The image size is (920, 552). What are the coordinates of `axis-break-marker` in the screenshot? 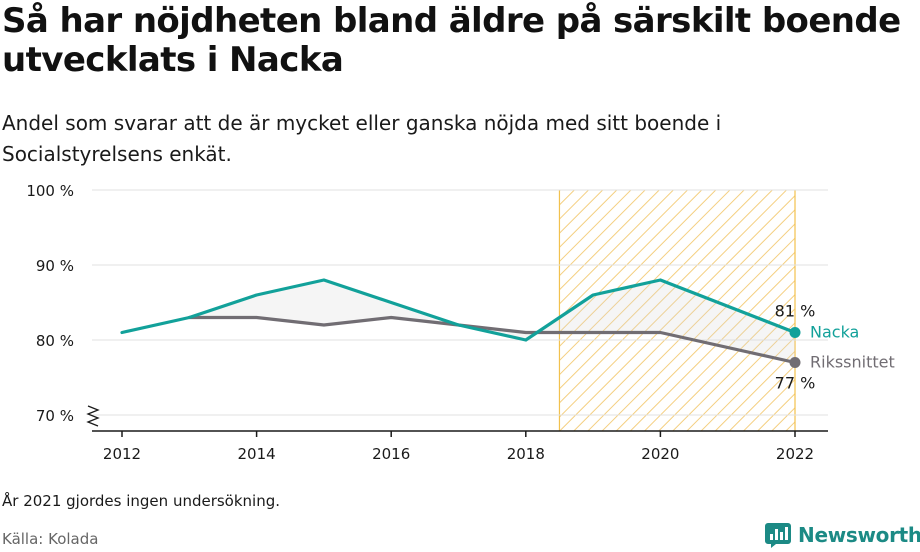 It's located at (93, 416).